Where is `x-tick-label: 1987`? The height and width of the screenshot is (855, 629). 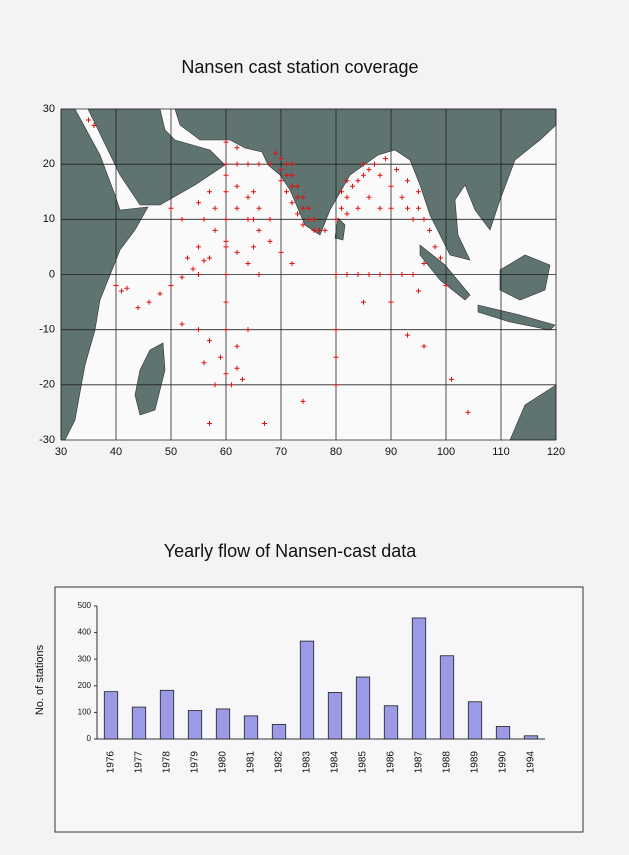
x-tick-label: 1987 is located at coordinates (419, 762).